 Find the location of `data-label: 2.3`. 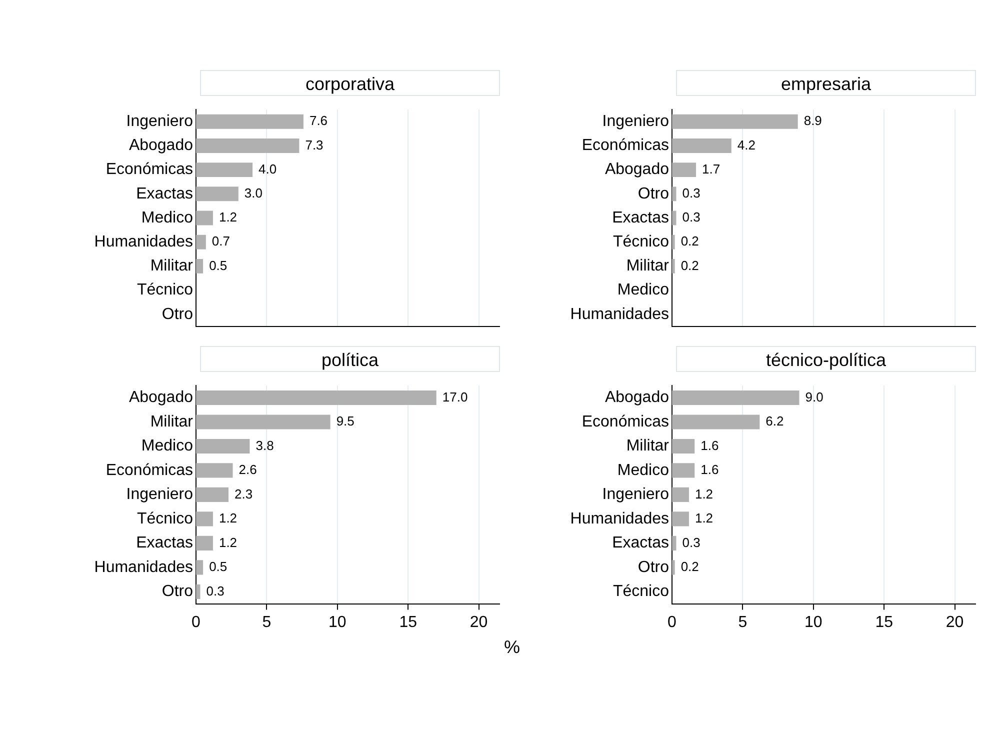

data-label: 2.3 is located at coordinates (243, 494).